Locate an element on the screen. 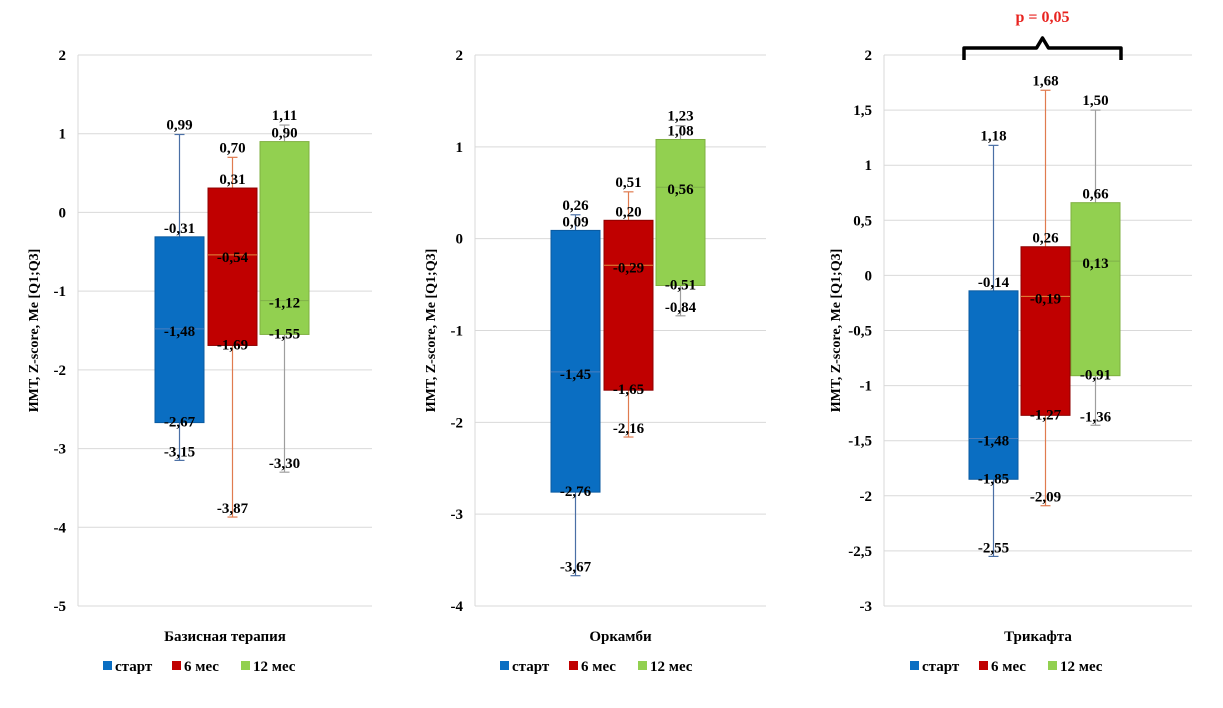  value-label-q1: -0,51 is located at coordinates (680, 286).